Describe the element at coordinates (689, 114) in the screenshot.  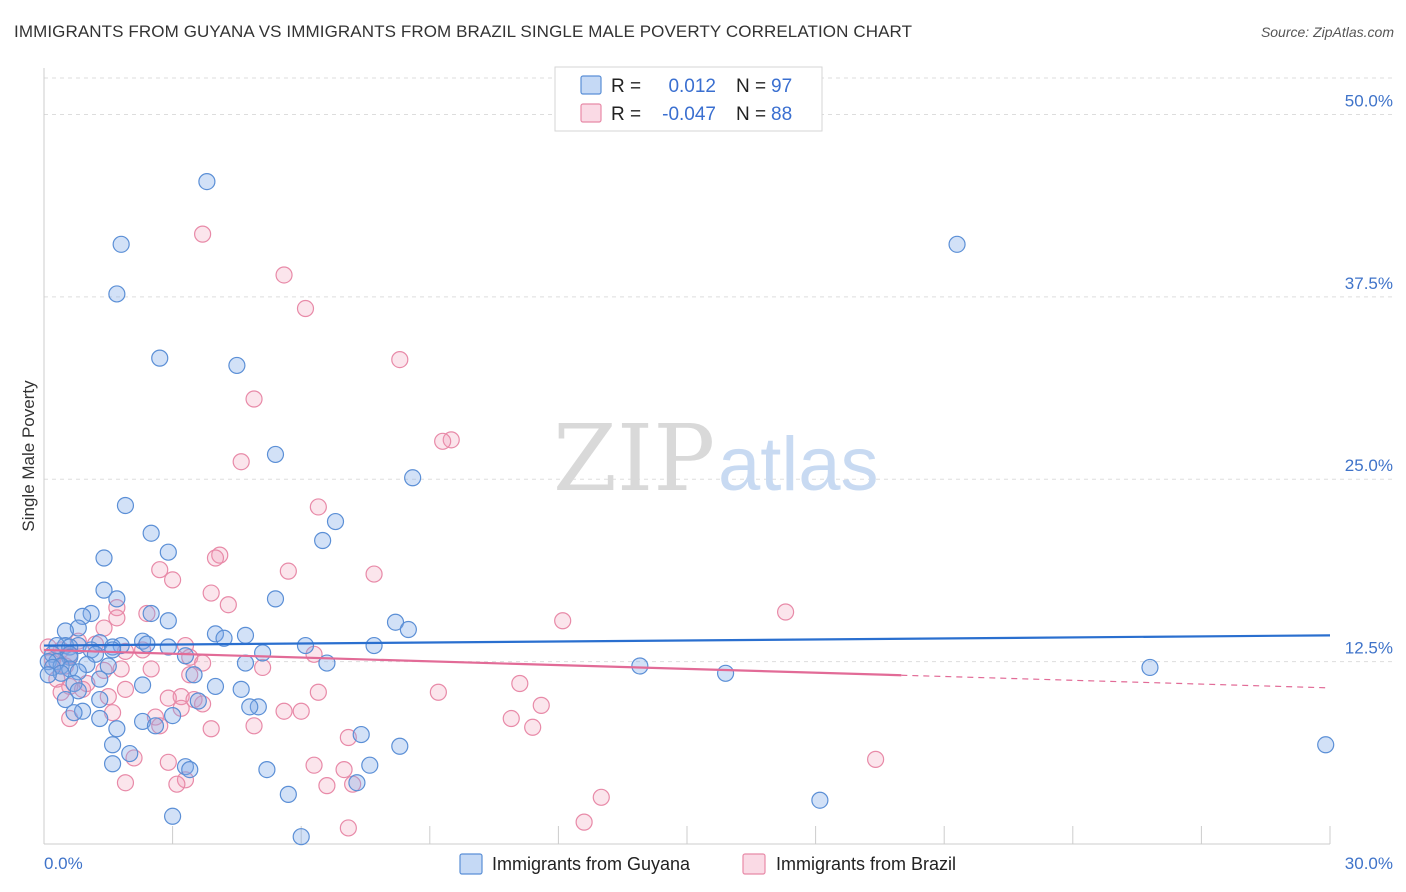
I see `legend-r-value-brazil: -0.047` at that location.